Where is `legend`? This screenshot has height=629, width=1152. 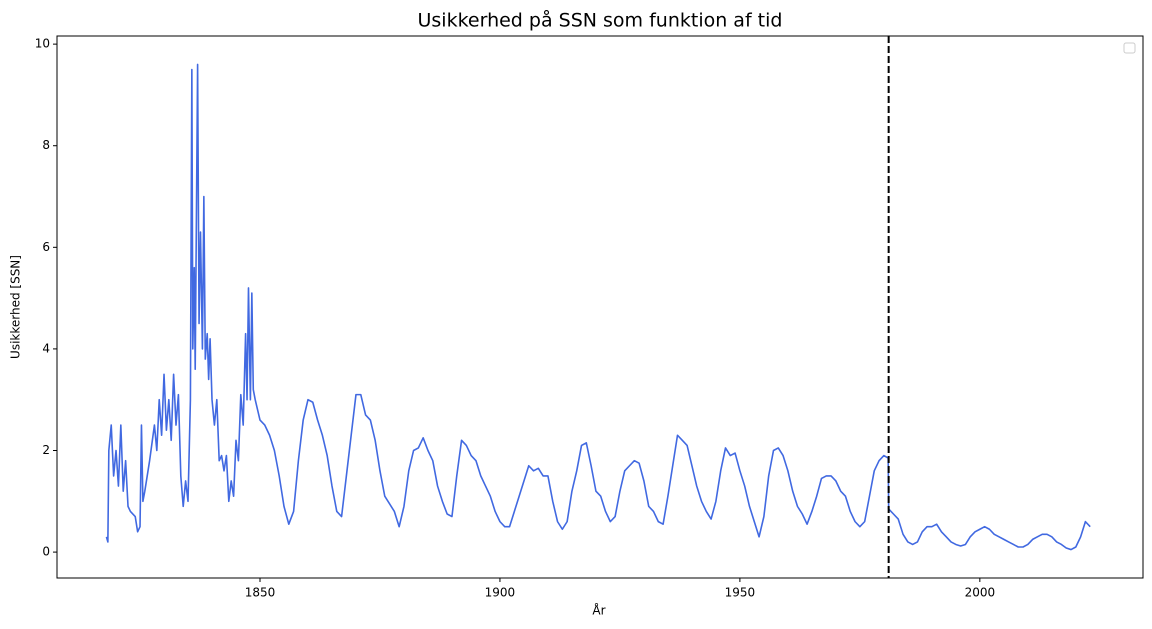 legend is located at coordinates (1129, 48).